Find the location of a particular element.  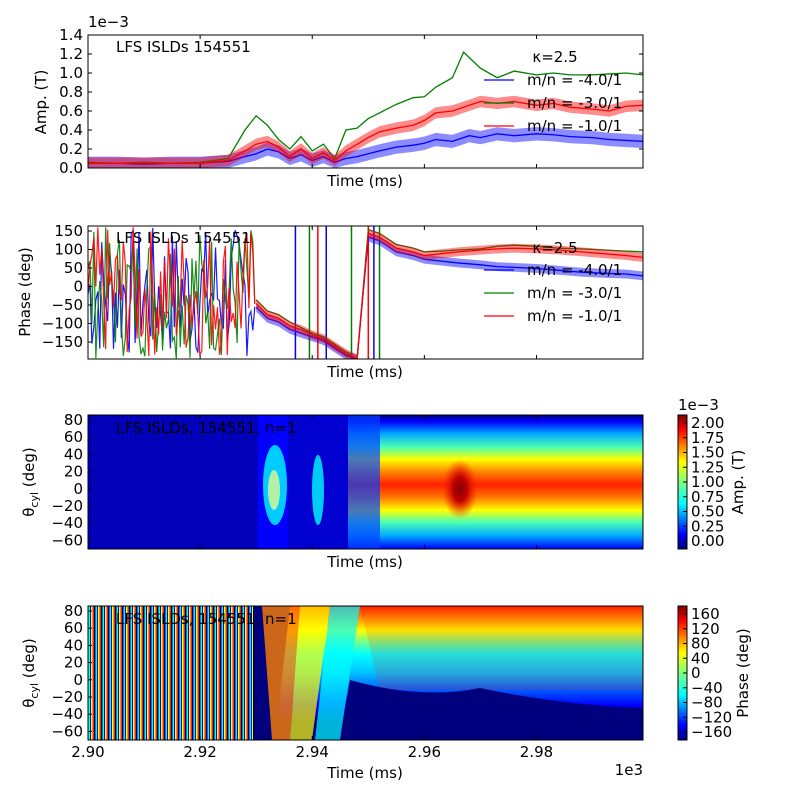

phase-series-1-band is located at coordinates (449, 295).